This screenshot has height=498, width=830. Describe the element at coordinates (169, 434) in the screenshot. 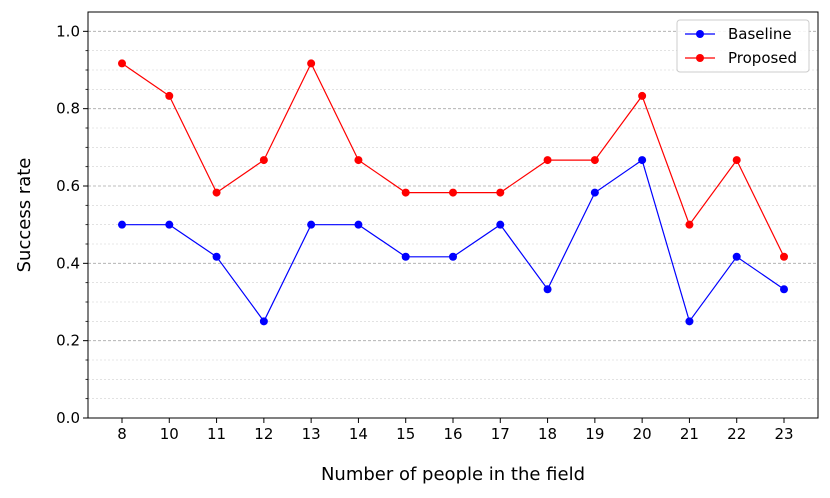

I see `x-tick-label: 10` at that location.